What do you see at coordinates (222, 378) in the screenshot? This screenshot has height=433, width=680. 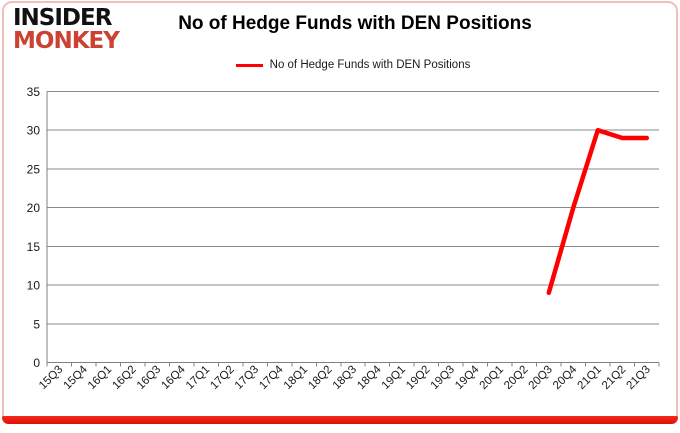 I see `x-axis-tick-label: 17Q2` at bounding box center [222, 378].